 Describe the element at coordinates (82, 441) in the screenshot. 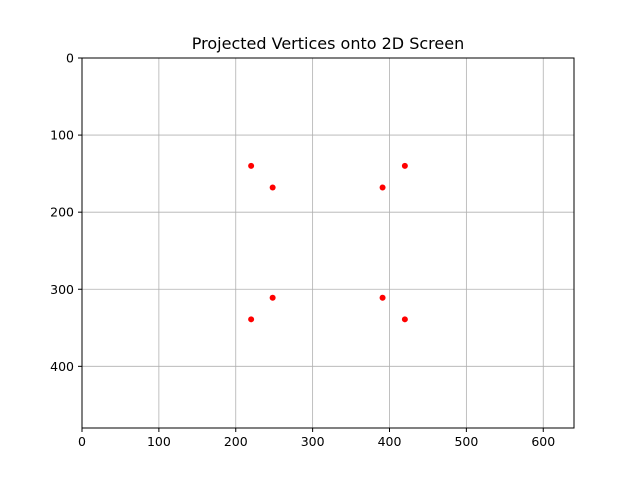

I see `x-tick-label-0: 0` at that location.